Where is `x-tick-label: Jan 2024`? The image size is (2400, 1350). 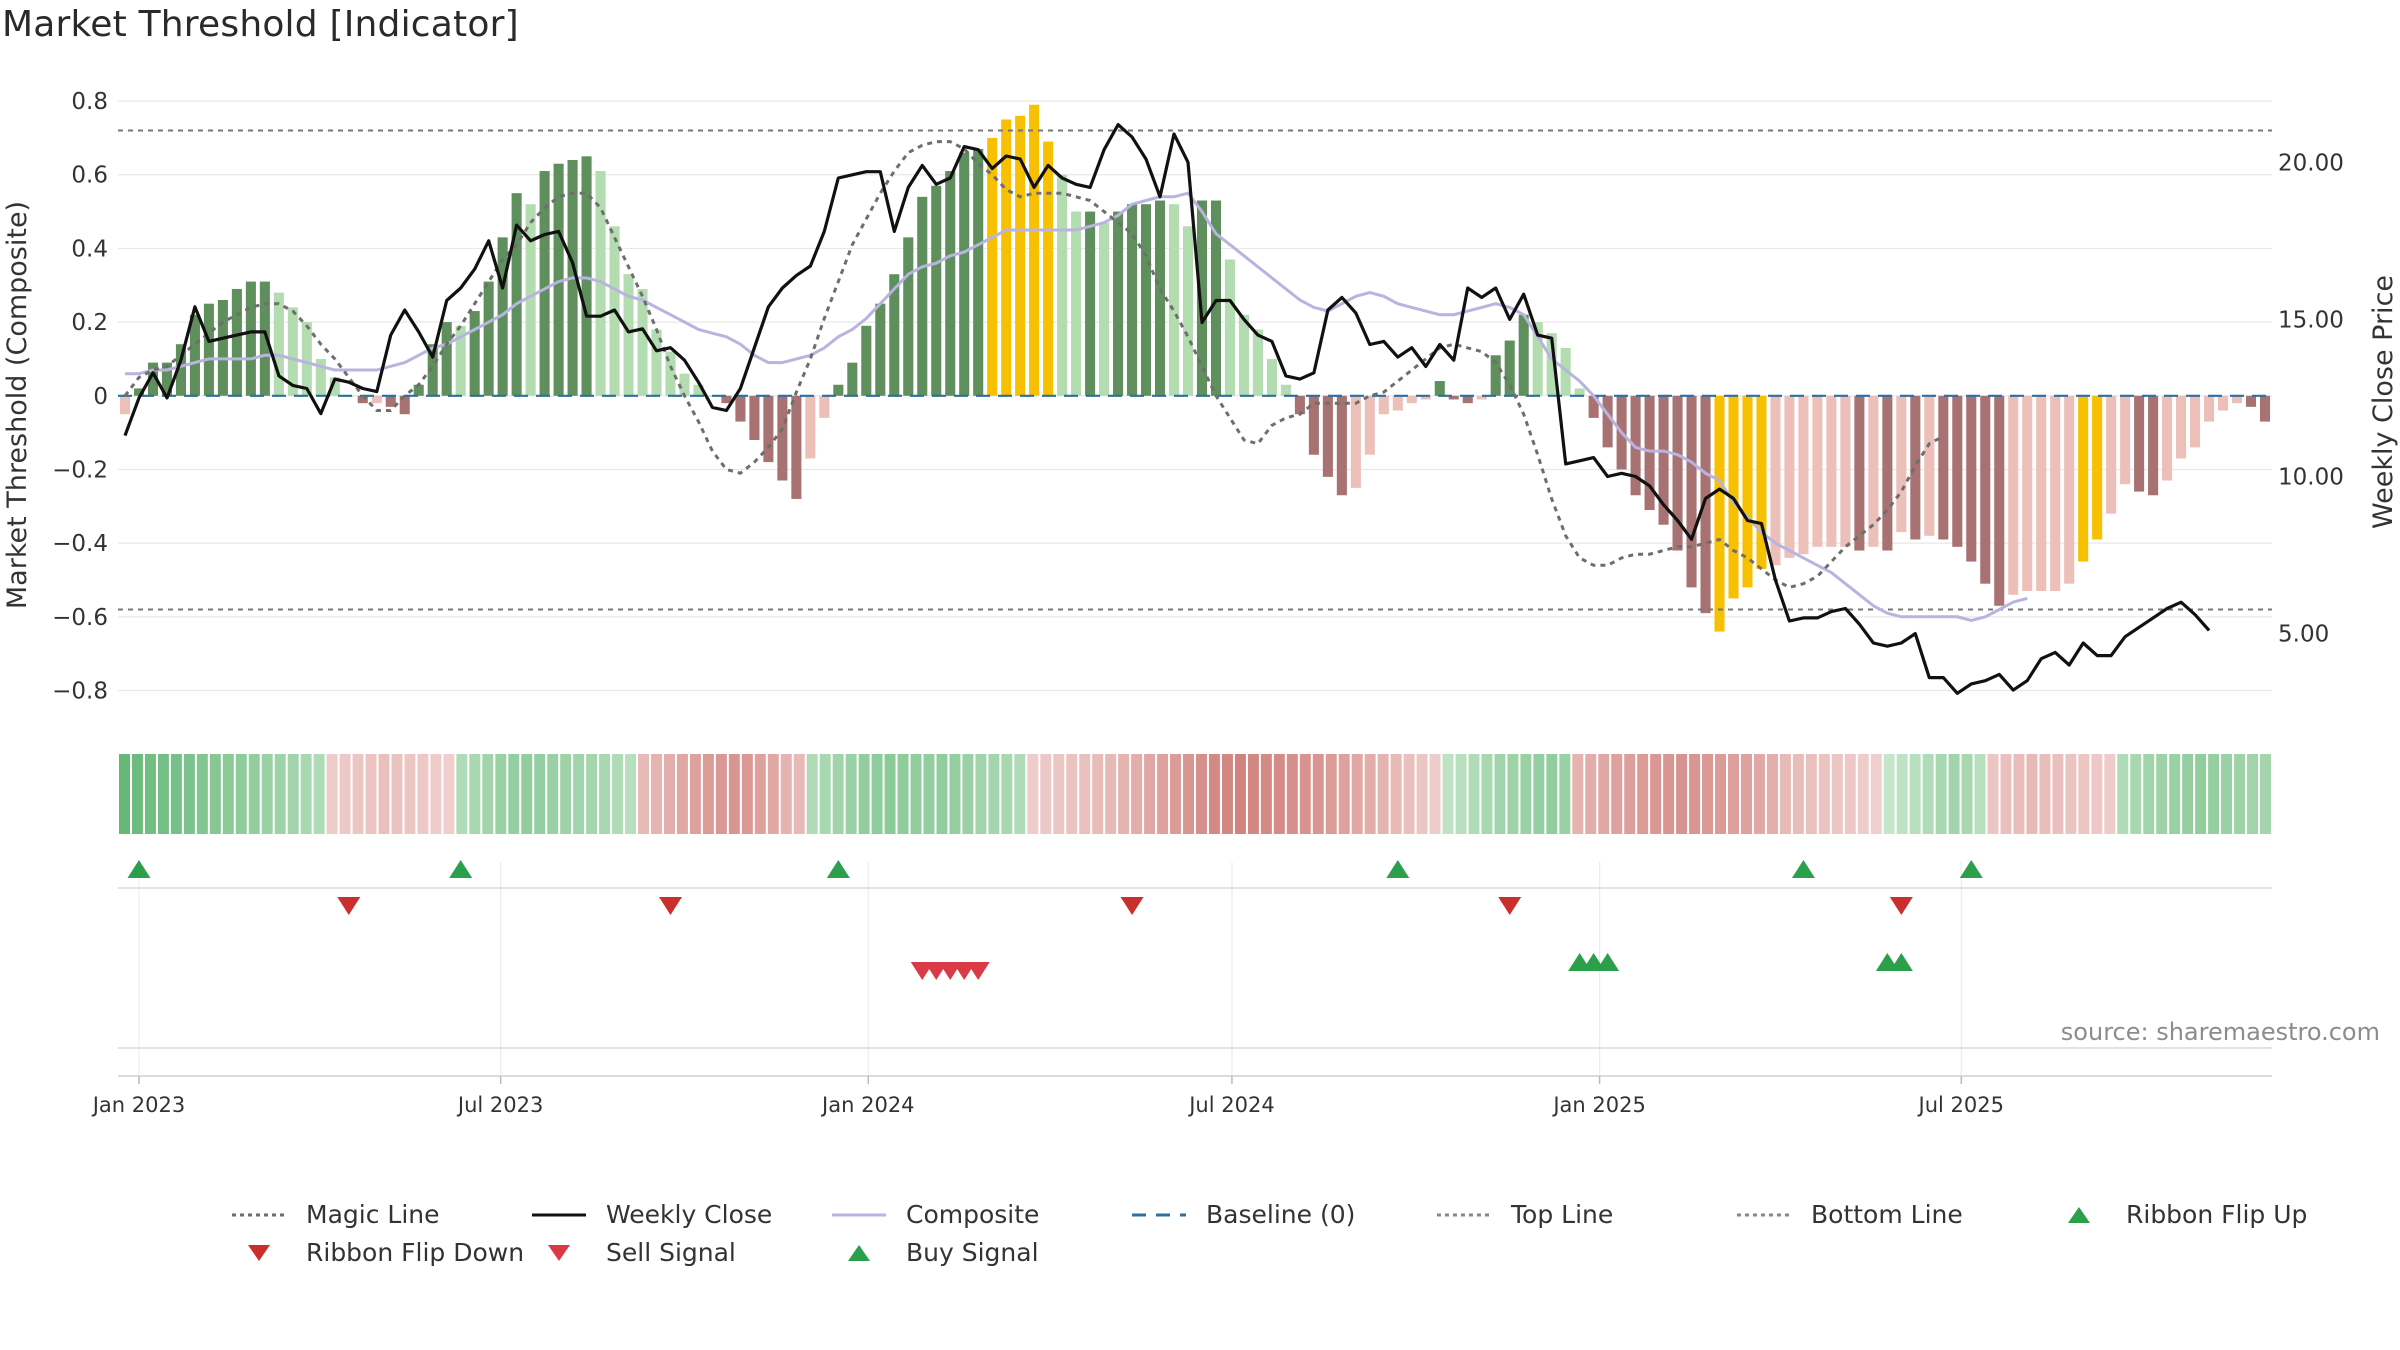 x-tick-label: Jan 2024 is located at coordinates (867, 1105).